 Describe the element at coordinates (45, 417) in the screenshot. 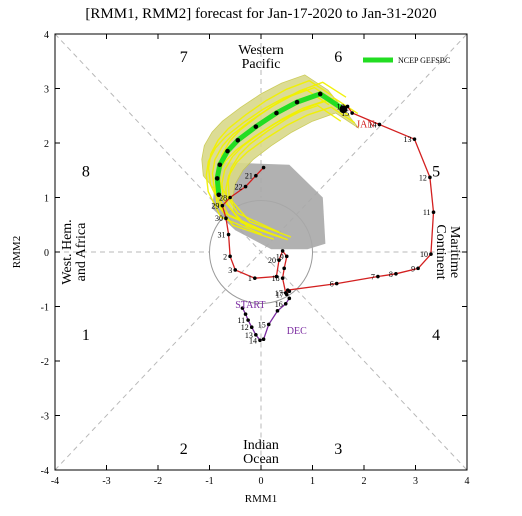

I see `y-tick-label: -3` at that location.